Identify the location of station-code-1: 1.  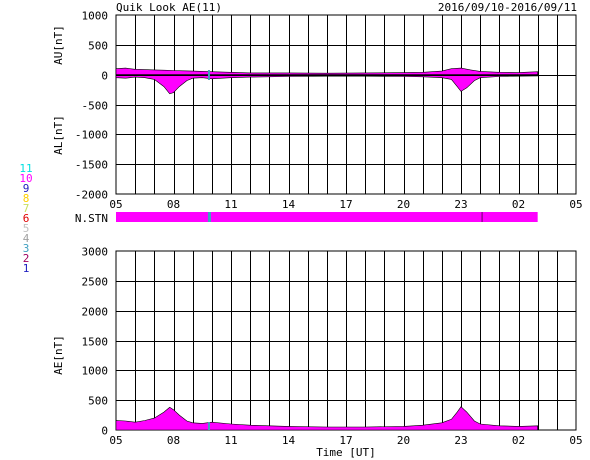
(26, 268).